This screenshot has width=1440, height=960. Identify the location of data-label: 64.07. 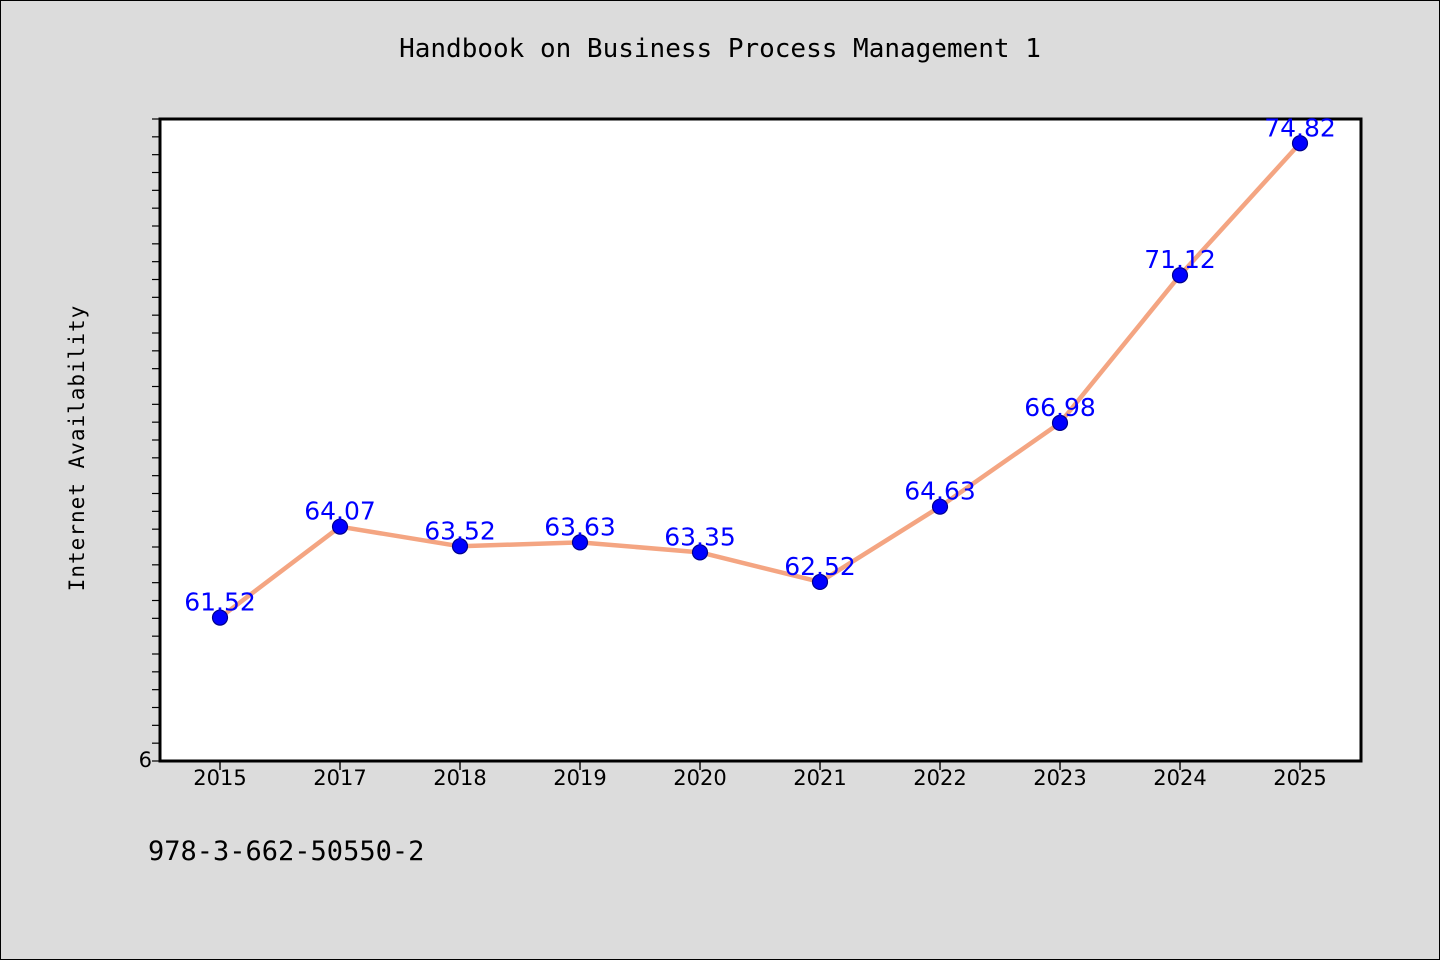
(340, 511).